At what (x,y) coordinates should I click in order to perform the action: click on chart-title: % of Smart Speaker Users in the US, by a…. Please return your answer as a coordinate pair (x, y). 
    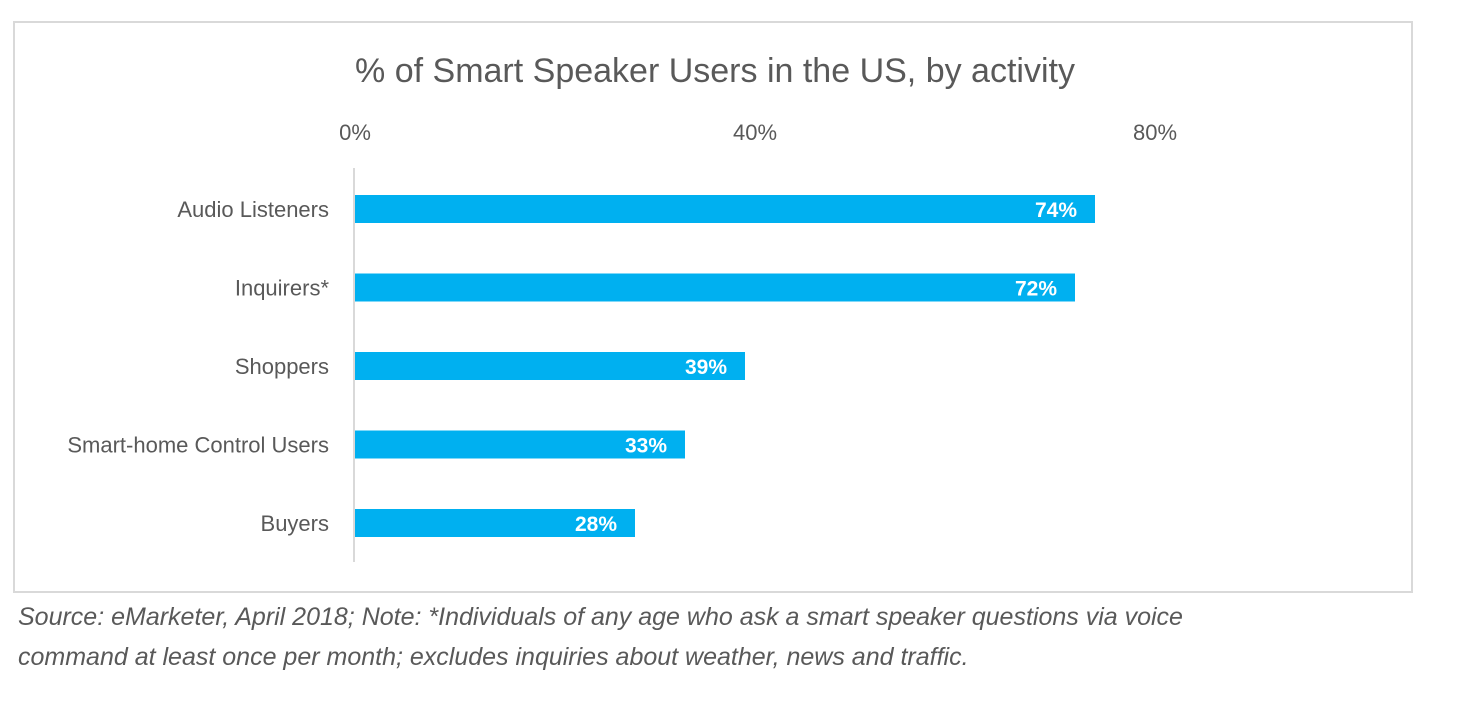
    Looking at the image, I should click on (715, 71).